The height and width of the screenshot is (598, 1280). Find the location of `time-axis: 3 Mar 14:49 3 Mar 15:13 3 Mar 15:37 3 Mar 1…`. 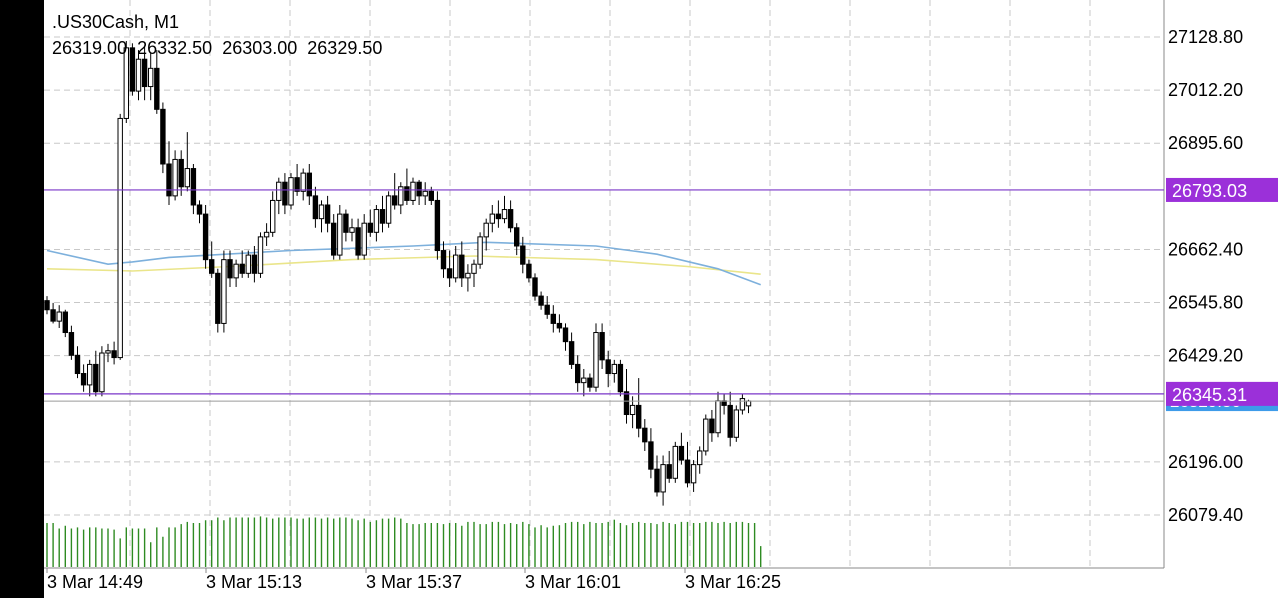

time-axis: 3 Mar 14:49 3 Mar 15:13 3 Mar 15:37 3 Mar 1… is located at coordinates (413, 580).